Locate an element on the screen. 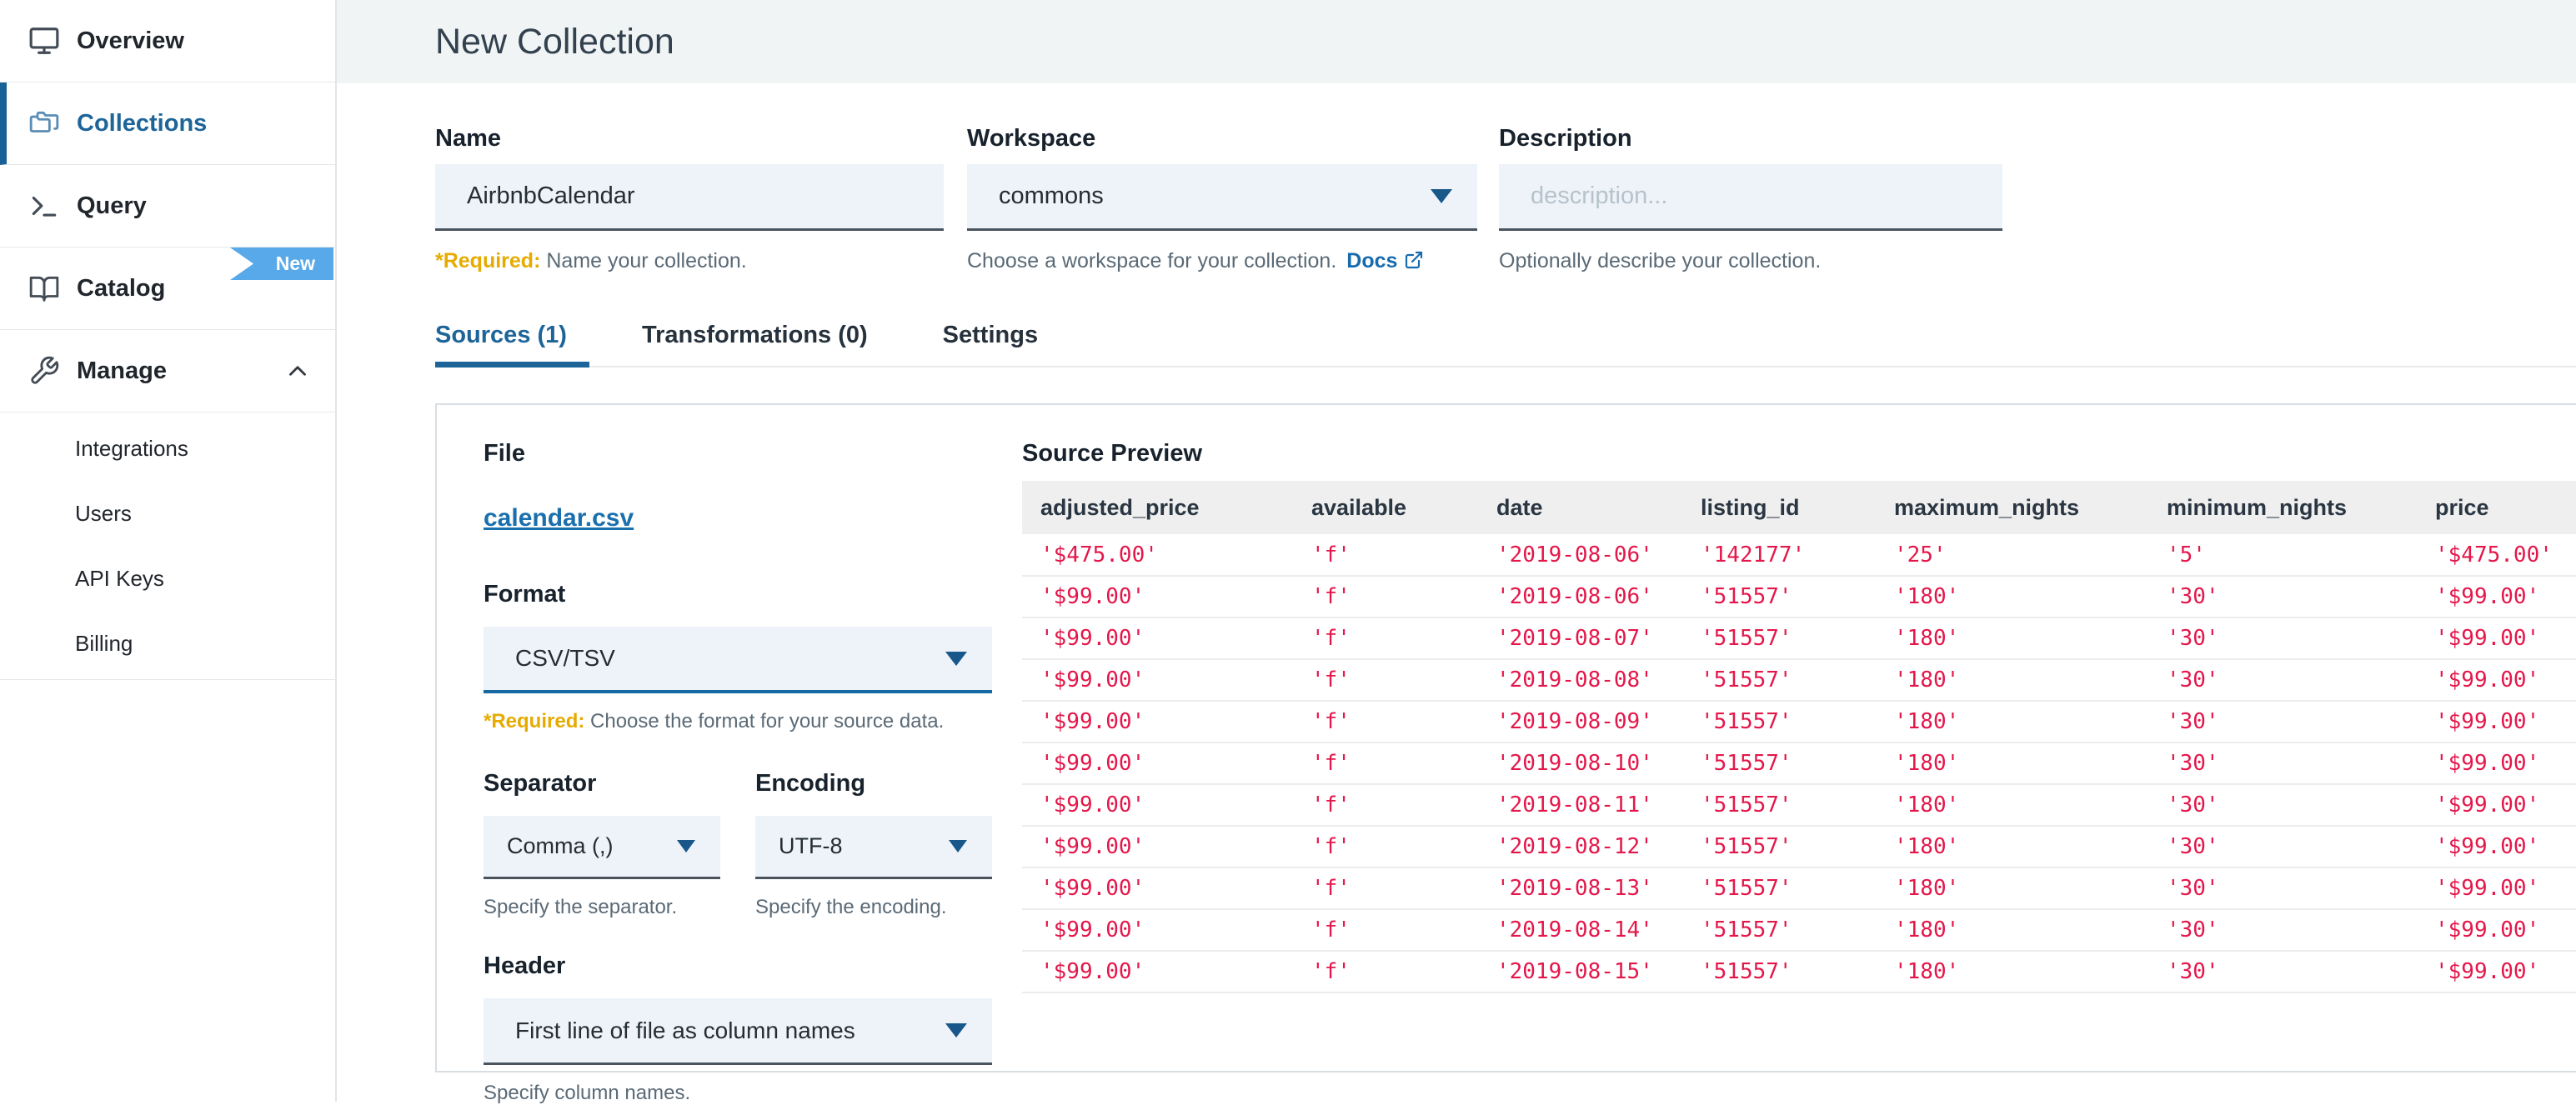 The width and height of the screenshot is (2576, 1105). name-input is located at coordinates (693, 196).